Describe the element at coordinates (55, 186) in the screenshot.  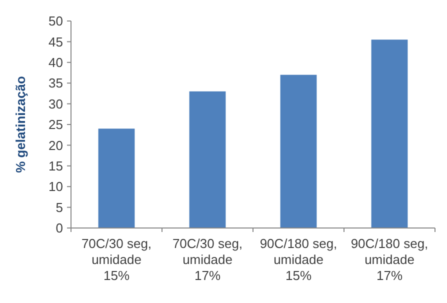
I see `y-tick-label: 10` at that location.